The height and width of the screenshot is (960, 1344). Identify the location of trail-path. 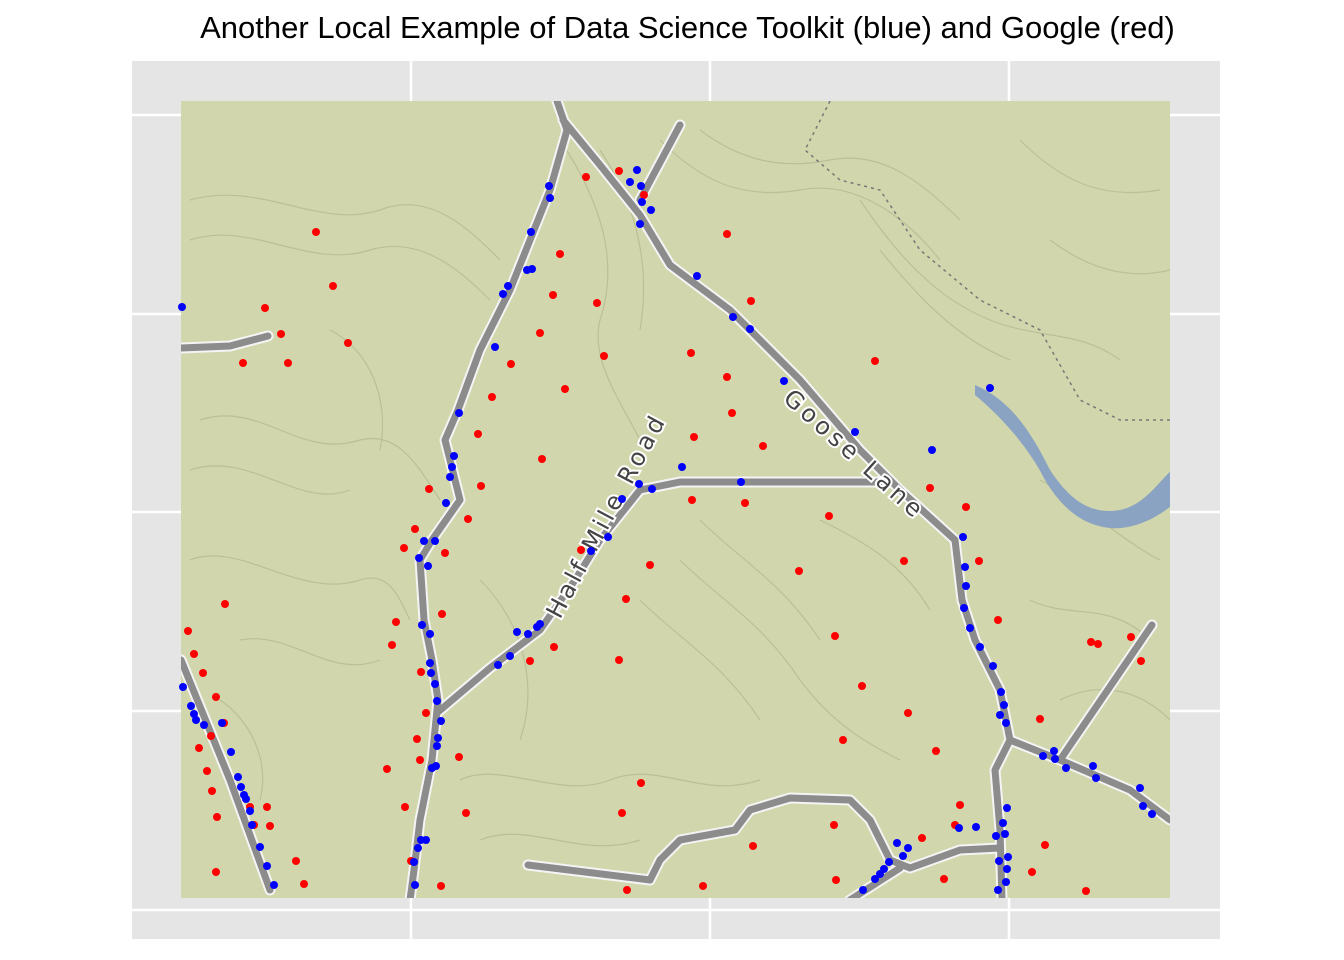
(987, 261).